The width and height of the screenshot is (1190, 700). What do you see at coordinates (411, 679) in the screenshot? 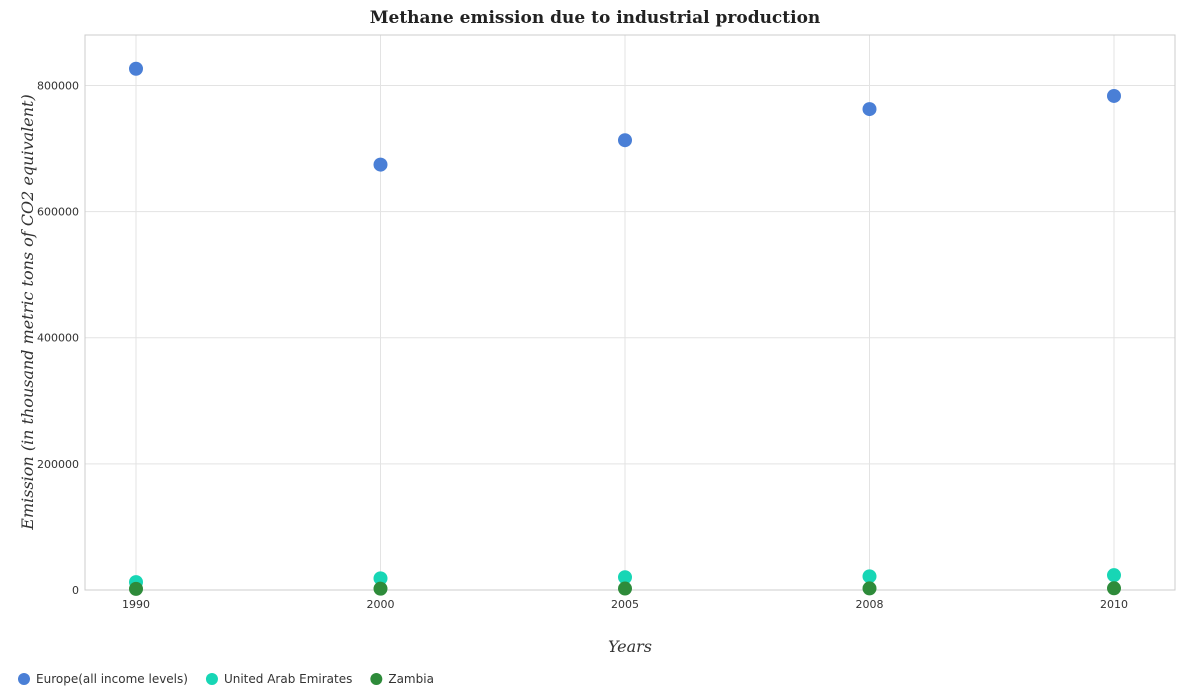
I see `legend-label-2: Zambia` at bounding box center [411, 679].